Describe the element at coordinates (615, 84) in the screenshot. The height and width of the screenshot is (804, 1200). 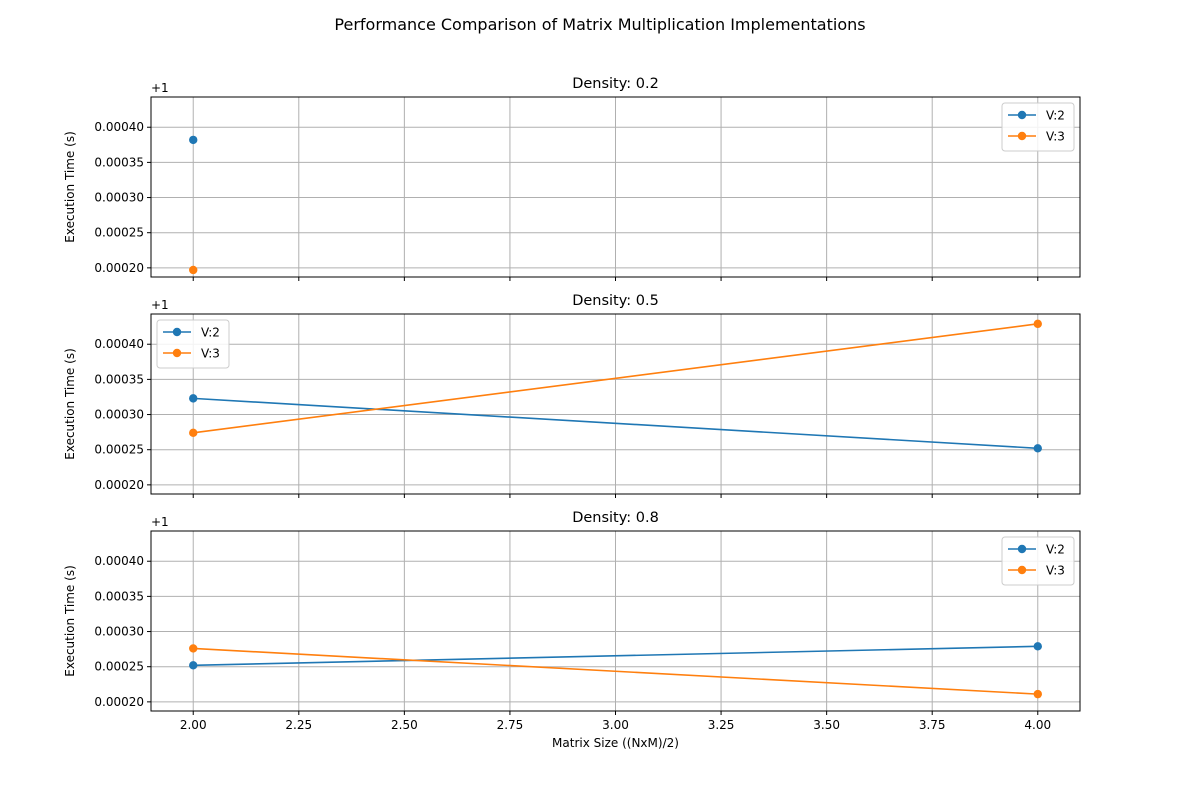
I see `subplot-title: Density: 0.2` at that location.